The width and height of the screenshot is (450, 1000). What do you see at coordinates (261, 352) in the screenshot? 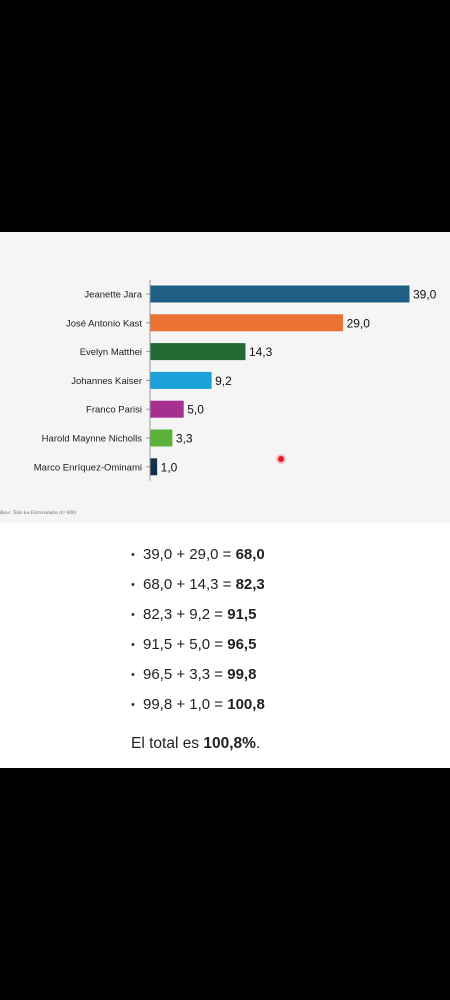
I see `data-label: 14,3` at bounding box center [261, 352].